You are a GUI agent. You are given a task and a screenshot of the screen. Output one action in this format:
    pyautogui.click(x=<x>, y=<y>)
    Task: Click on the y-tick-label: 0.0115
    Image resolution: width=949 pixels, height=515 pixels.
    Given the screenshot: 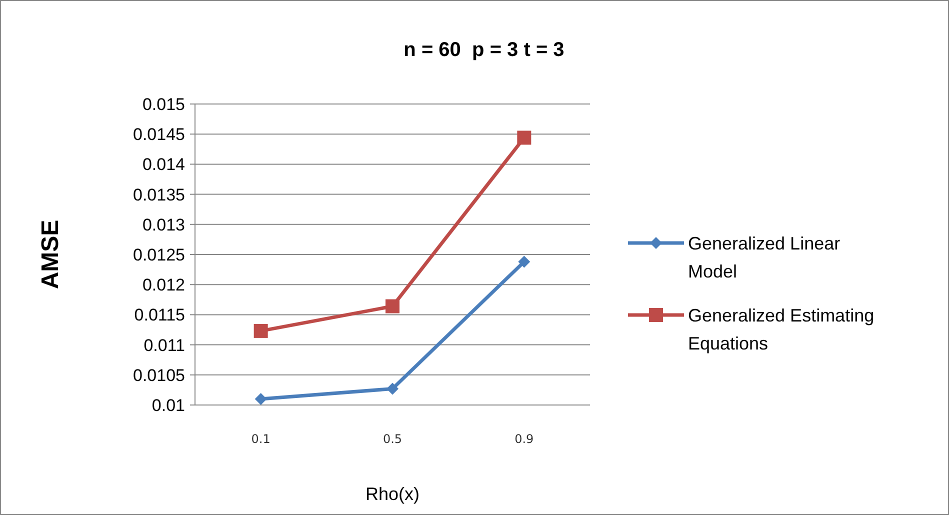 What is the action you would take?
    pyautogui.click(x=159, y=315)
    